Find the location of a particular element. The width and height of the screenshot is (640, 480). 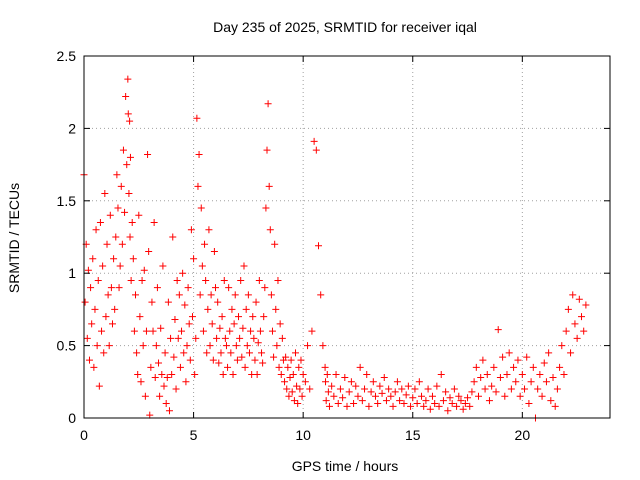

x-tick-label: 15 is located at coordinates (413, 435).